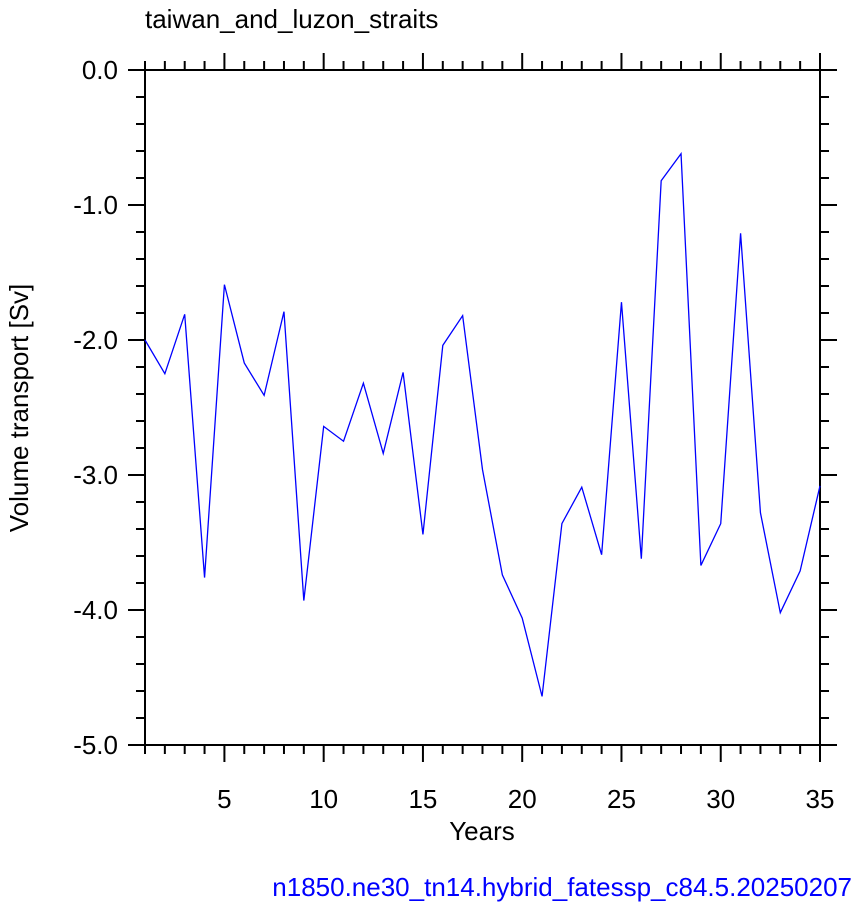 Image resolution: width=858 pixels, height=911 pixels. Describe the element at coordinates (95, 610) in the screenshot. I see `y-tick-label: -4.0` at that location.